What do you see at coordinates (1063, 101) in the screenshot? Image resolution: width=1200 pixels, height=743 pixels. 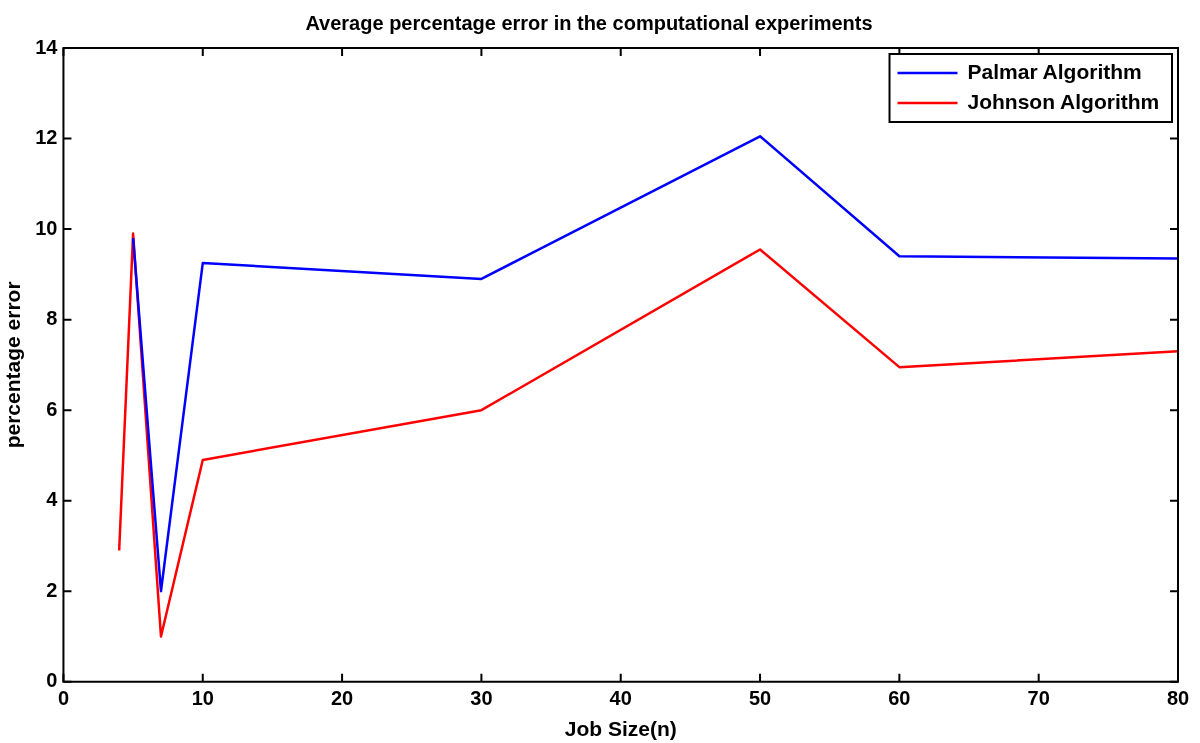 I see `legend-label: Johnson Algorithm` at bounding box center [1063, 101].